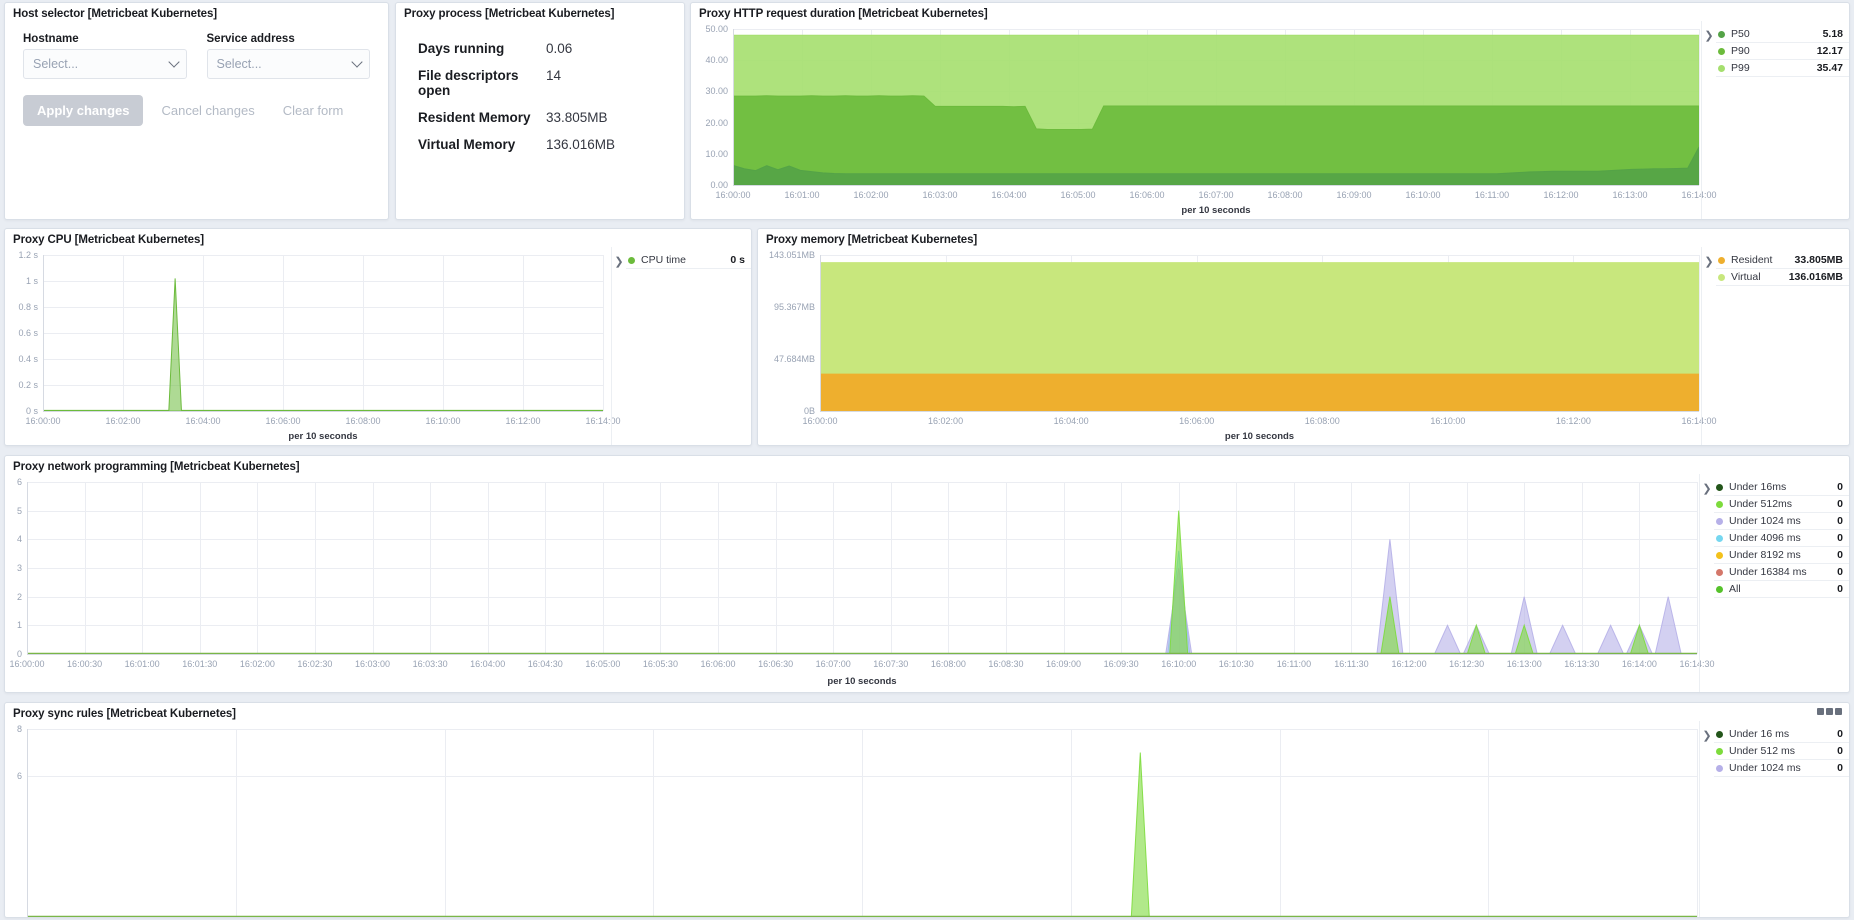 This screenshot has height=920, width=1854. I want to click on panel-title-proxy-cpu: Proxy CPU [Metricbeat Kubernetes], so click(108, 240).